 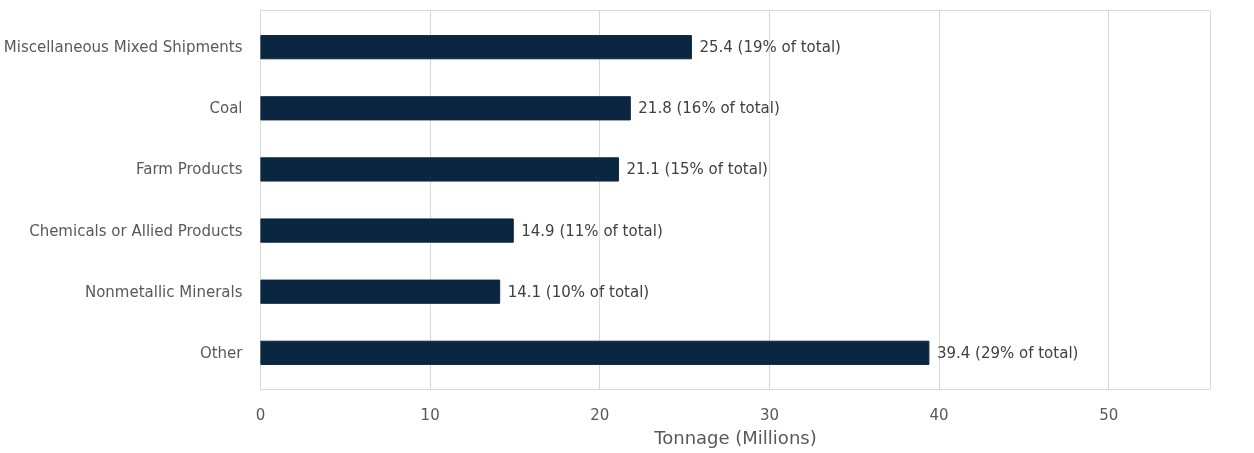 What do you see at coordinates (939, 414) in the screenshot?
I see `x-tick-label: 40` at bounding box center [939, 414].